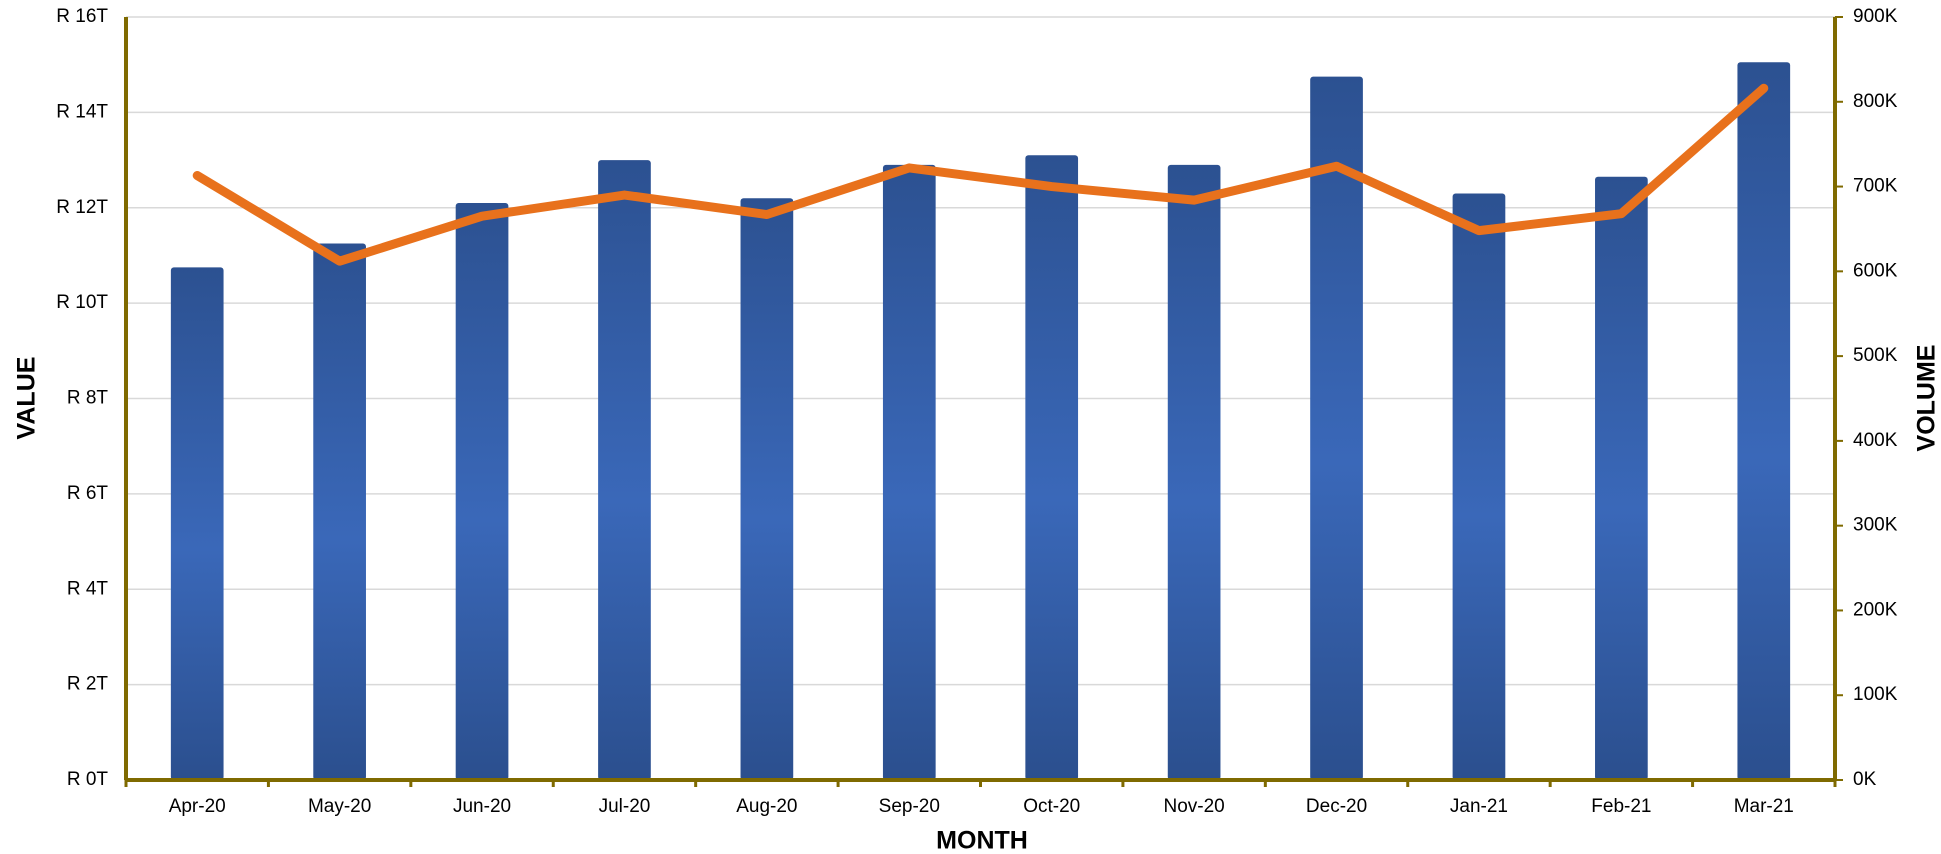 This screenshot has width=1941, height=854. I want to click on y-tick-label: R 10T, so click(82, 302).